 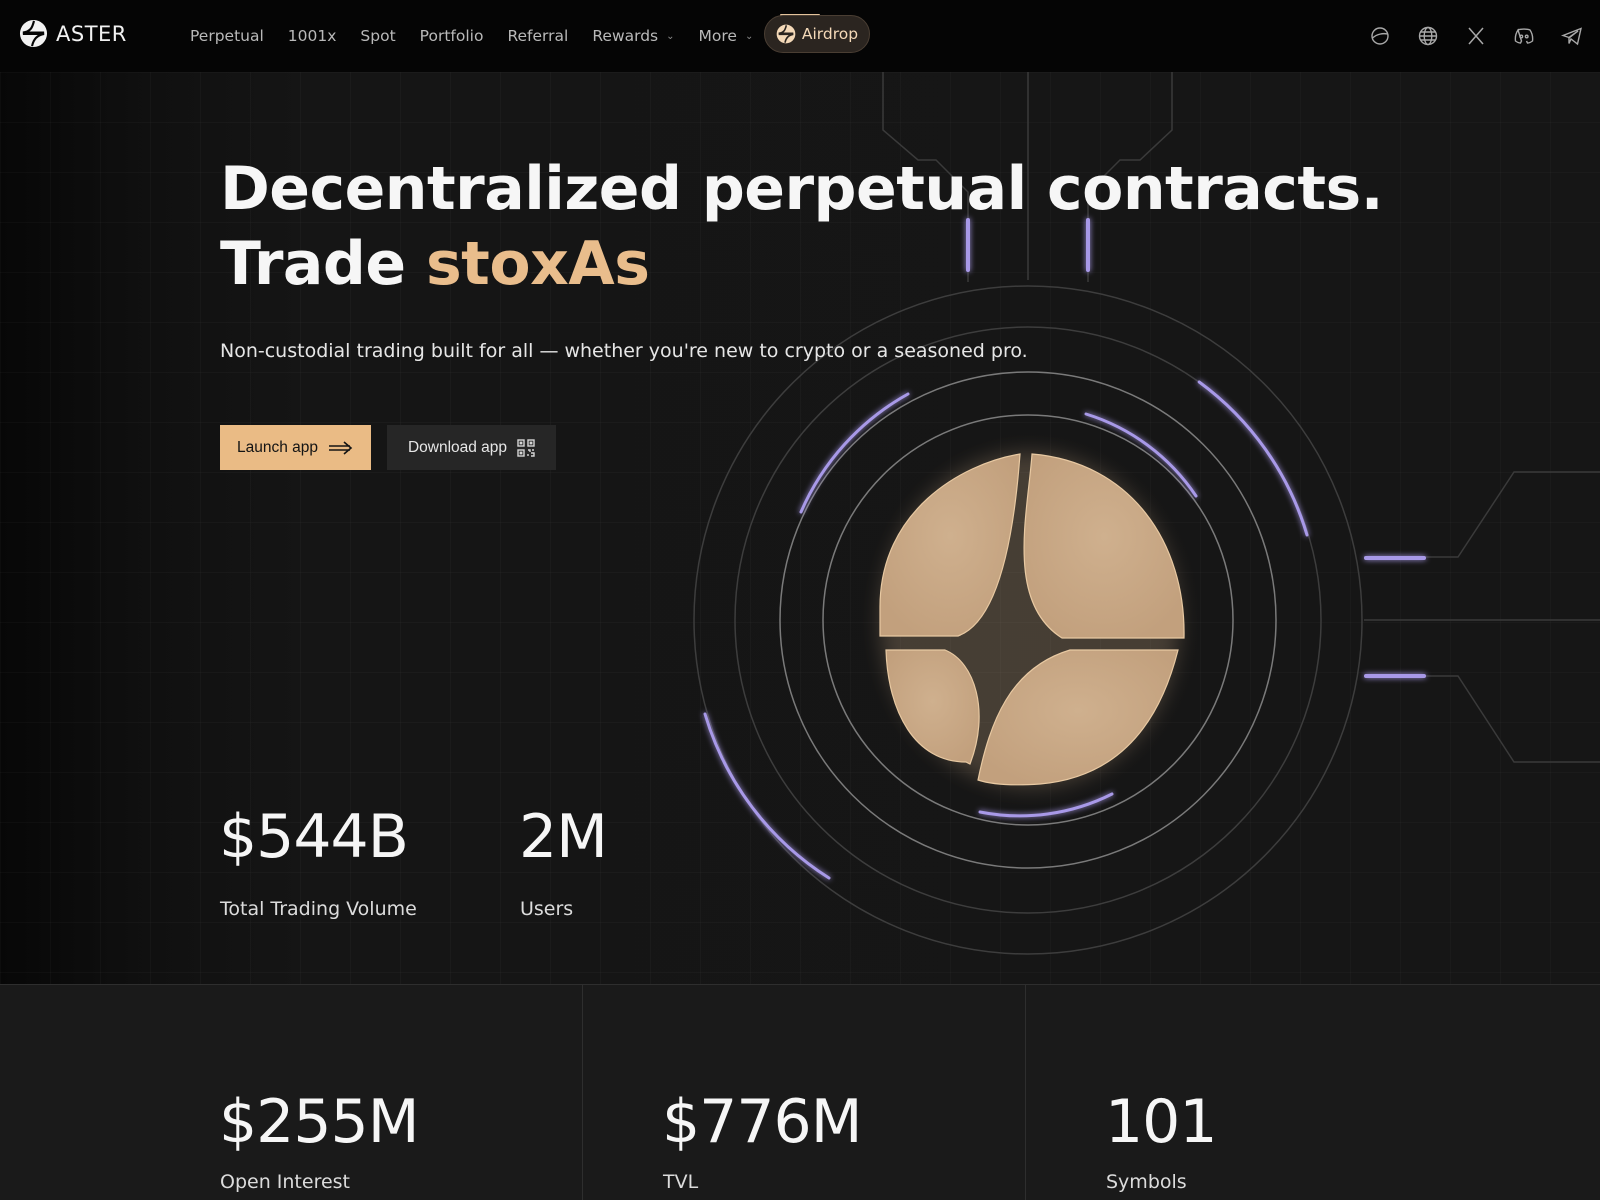 I want to click on nav-referral: Referral, so click(x=537, y=36).